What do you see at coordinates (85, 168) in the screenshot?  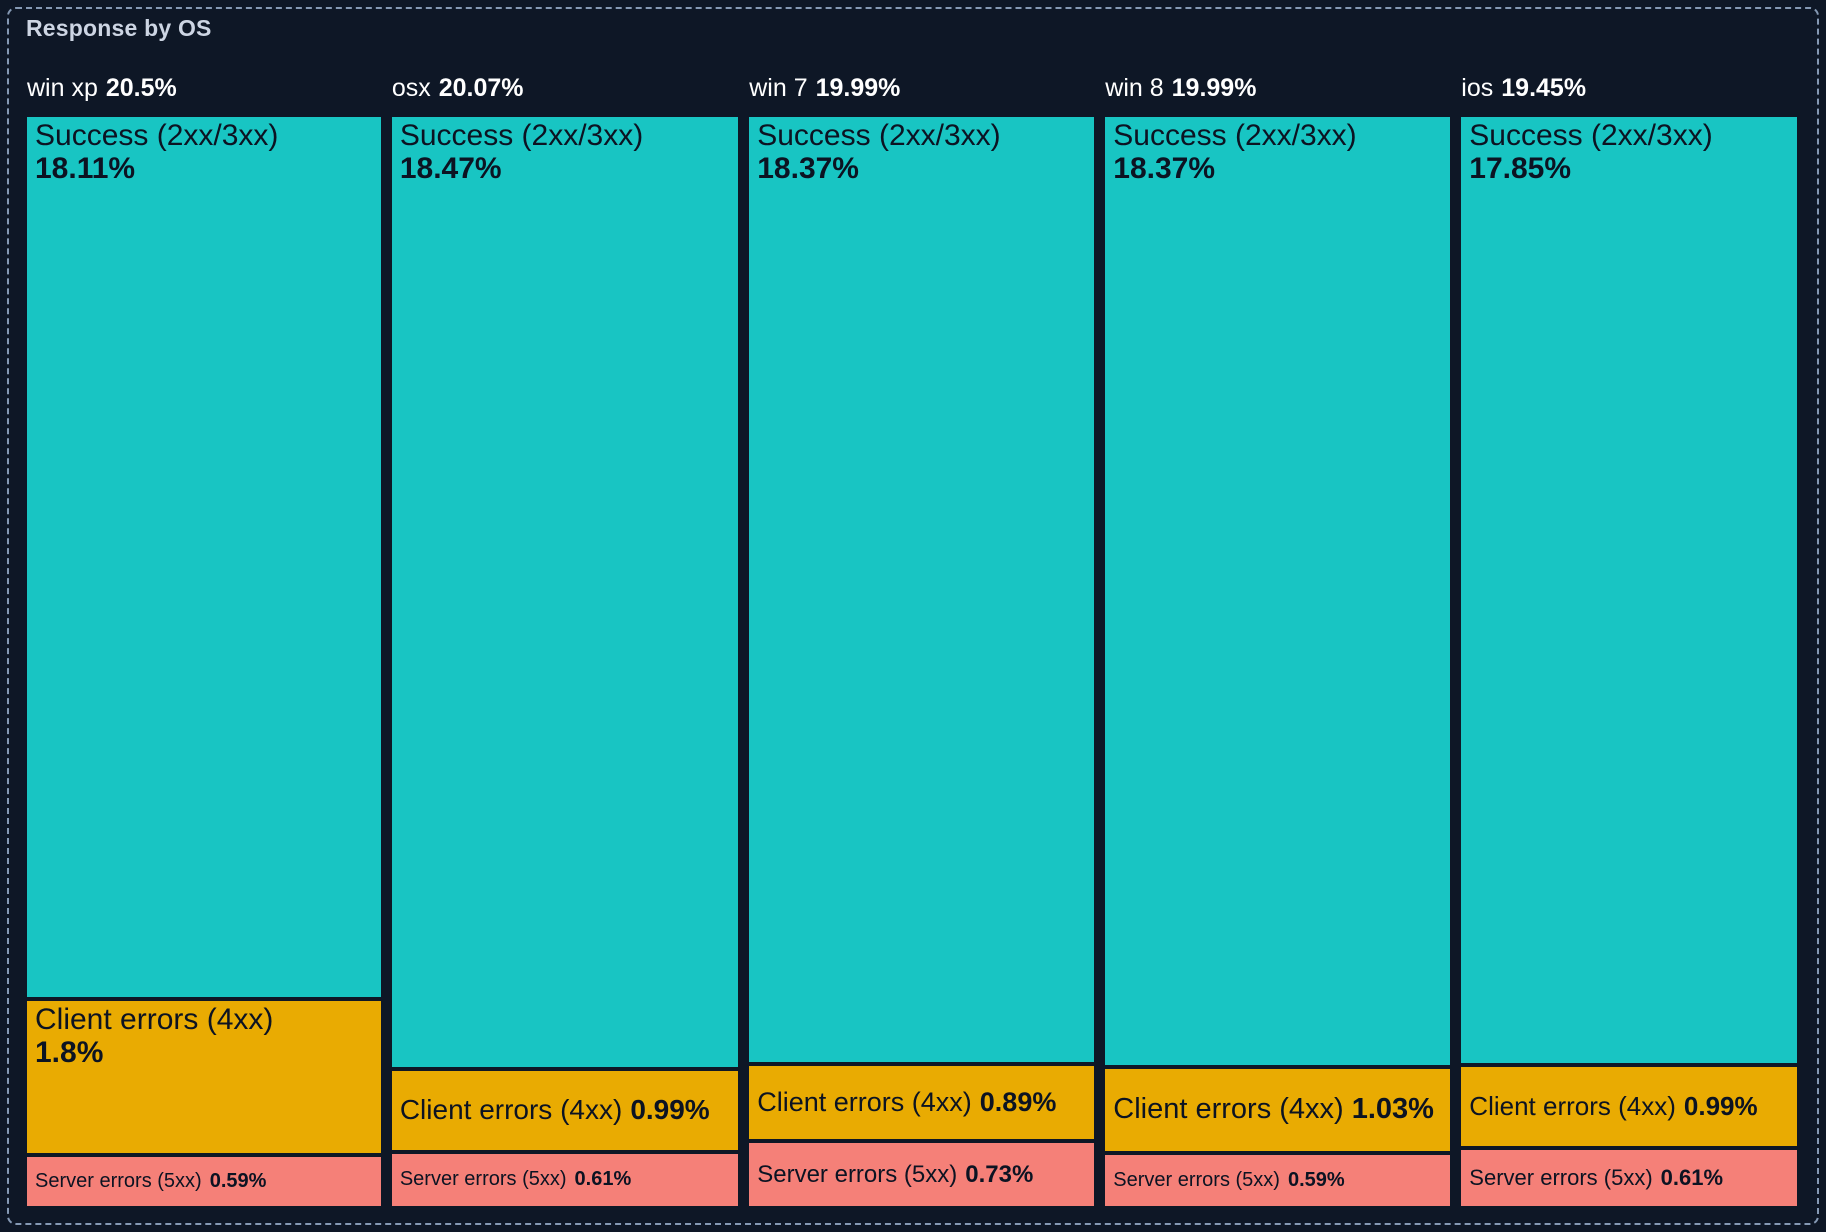 I see `cell-value: 18.11%` at bounding box center [85, 168].